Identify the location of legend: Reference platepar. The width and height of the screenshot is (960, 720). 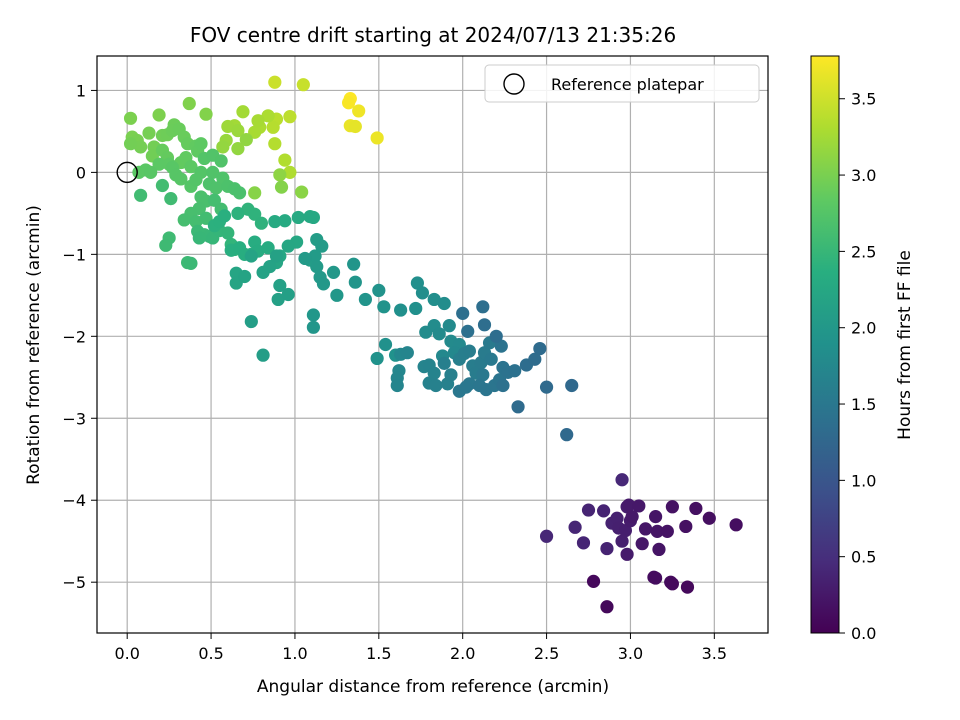
(622, 83).